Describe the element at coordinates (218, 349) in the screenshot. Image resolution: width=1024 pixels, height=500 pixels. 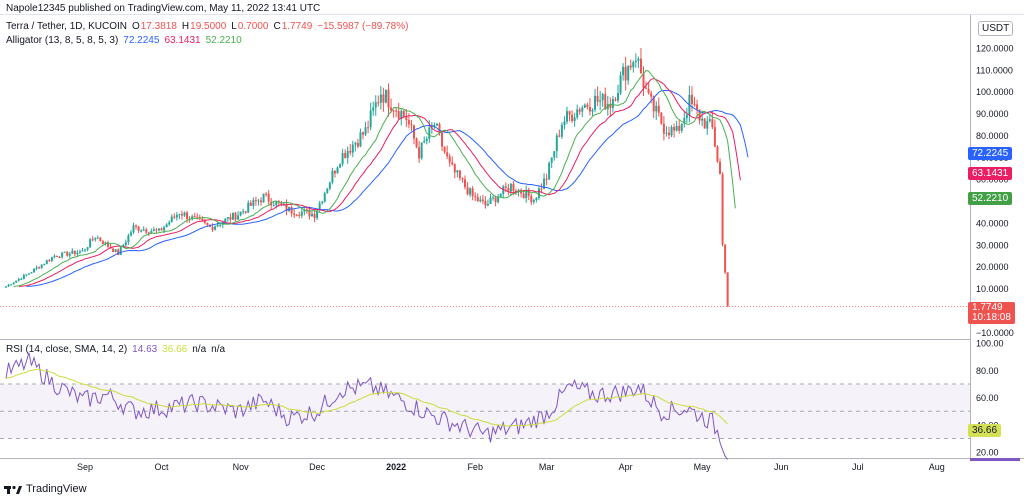
I see `rsi-na-2: n/a` at that location.